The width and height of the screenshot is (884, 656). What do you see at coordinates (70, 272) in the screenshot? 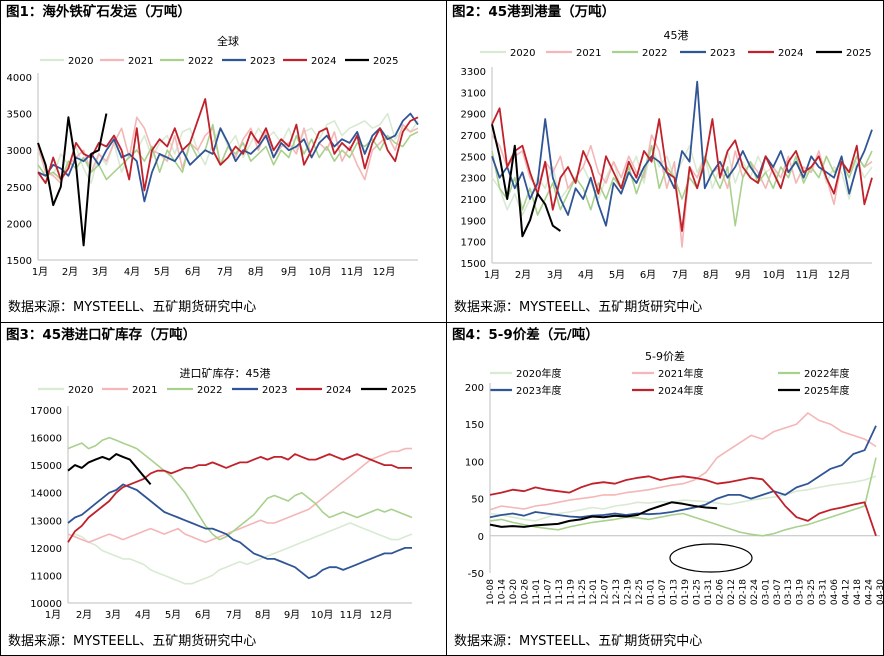
I see `x-tick-label: 2月` at bounding box center [70, 272].